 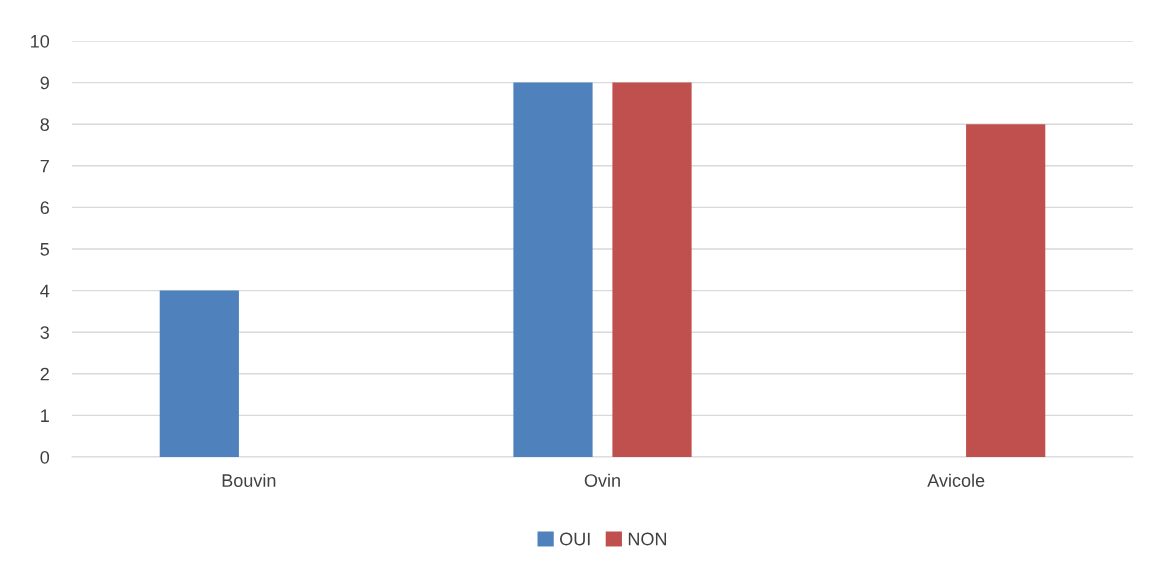 I want to click on x-tick-label: Avicole, so click(x=956, y=480).